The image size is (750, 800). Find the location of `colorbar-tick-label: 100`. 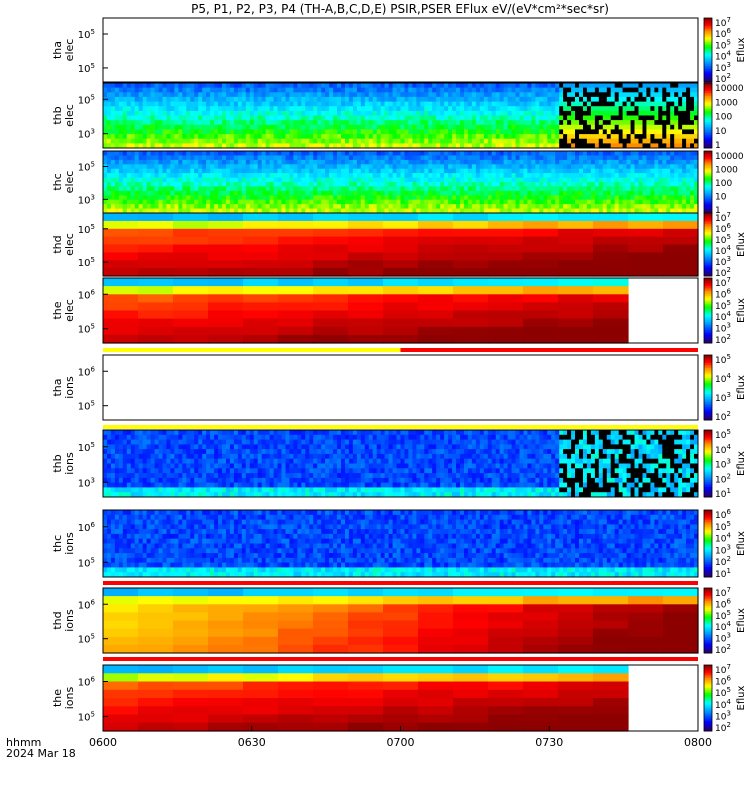

colorbar-tick-label: 100 is located at coordinates (723, 184).